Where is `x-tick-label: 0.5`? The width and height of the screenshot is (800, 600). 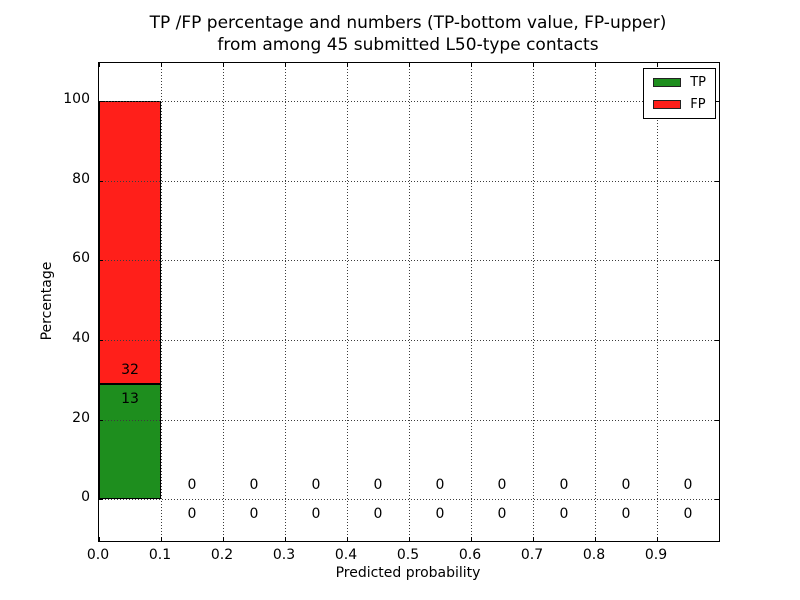
x-tick-label: 0.5 is located at coordinates (408, 555).